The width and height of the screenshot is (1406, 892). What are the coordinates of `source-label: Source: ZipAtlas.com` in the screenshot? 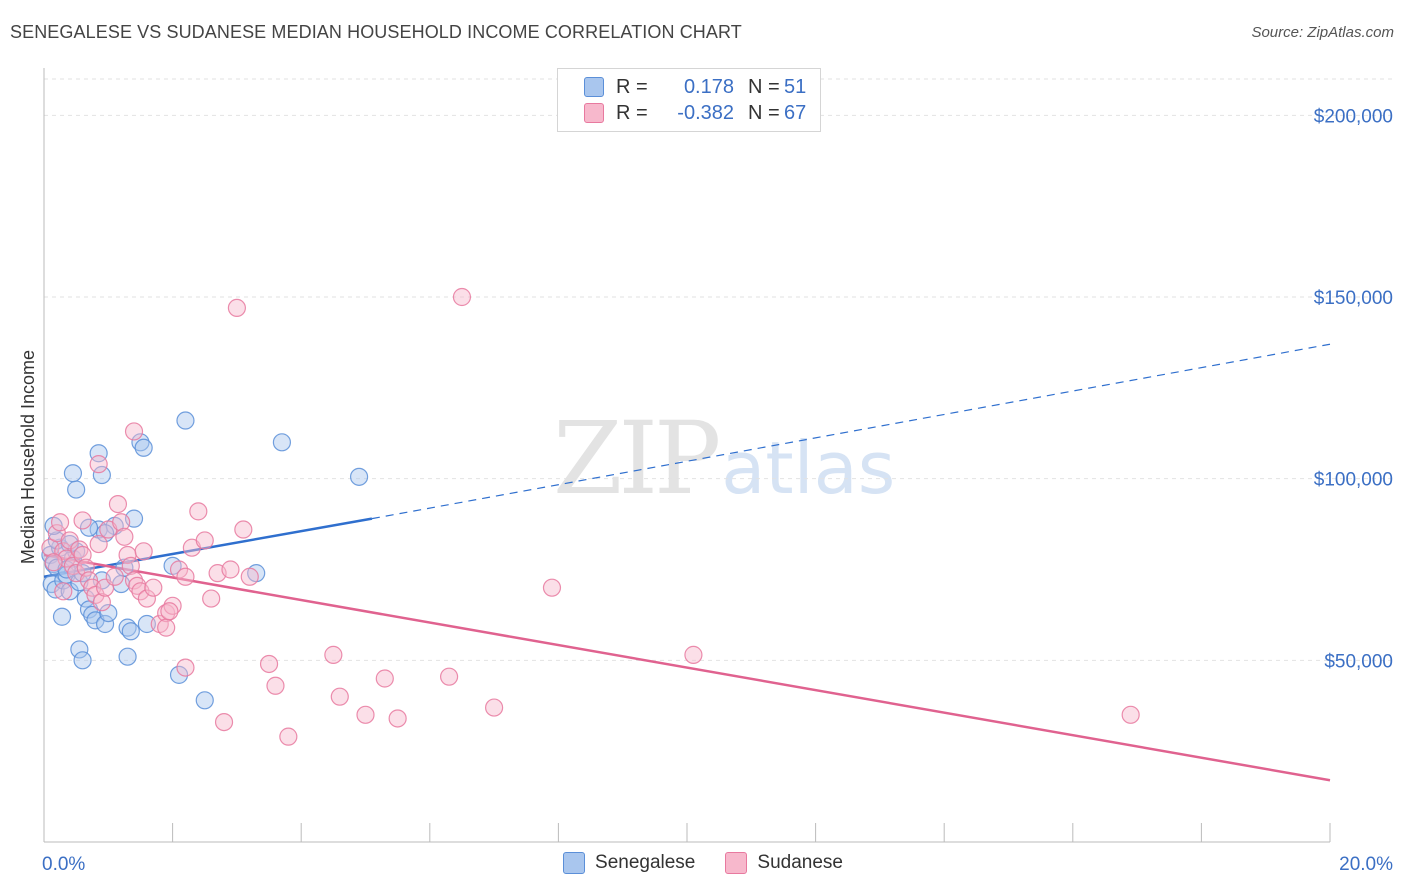 It's located at (1322, 32).